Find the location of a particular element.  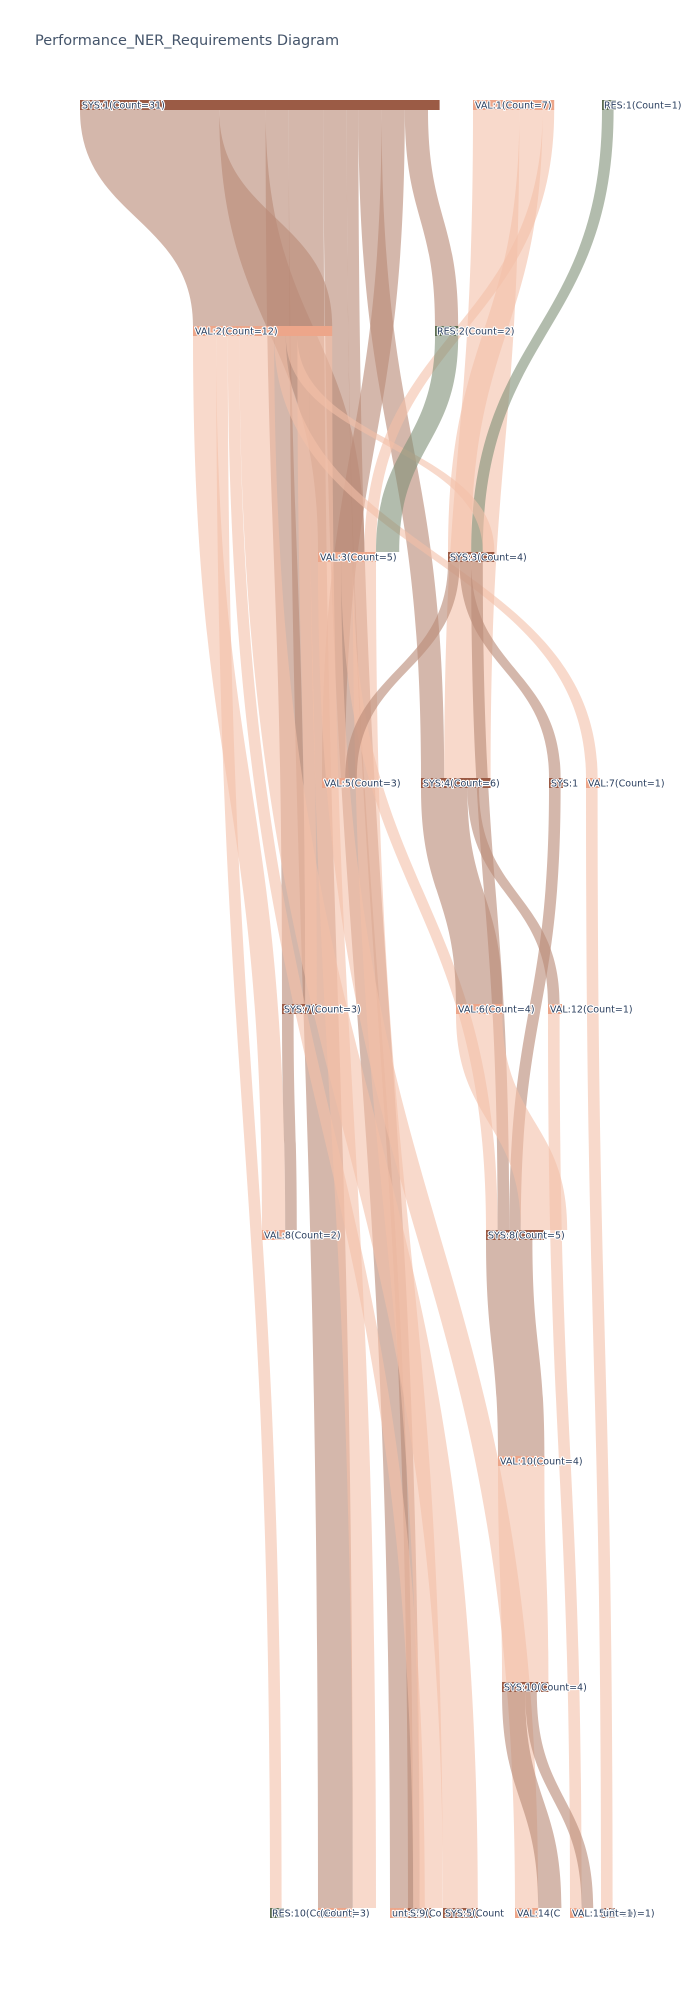

sankey-node-val1 is located at coordinates (514, 105).